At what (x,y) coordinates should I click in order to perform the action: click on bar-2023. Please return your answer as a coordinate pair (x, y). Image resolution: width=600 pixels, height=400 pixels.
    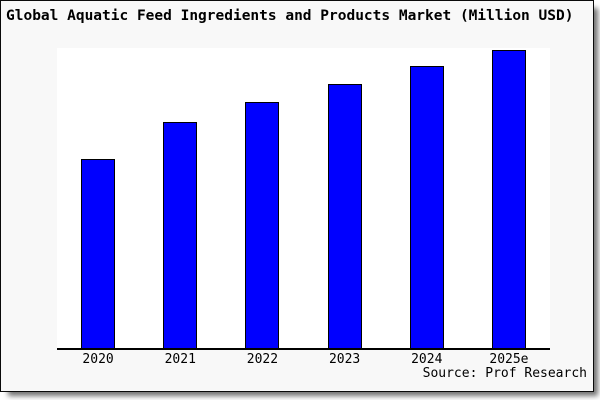
    Looking at the image, I should click on (344, 215).